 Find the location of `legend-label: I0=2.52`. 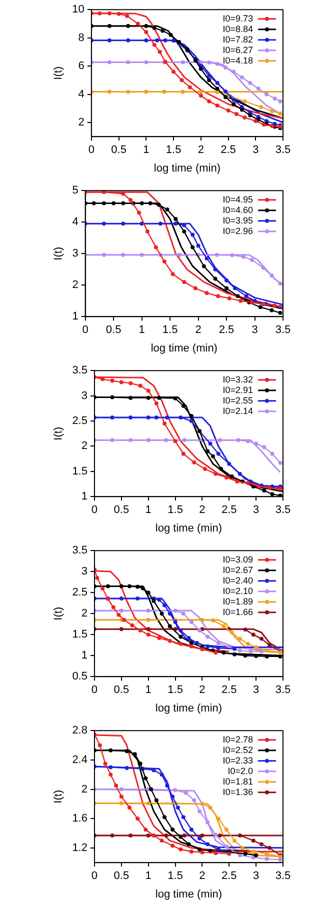

legend-label: I0=2.52 is located at coordinates (237, 749).